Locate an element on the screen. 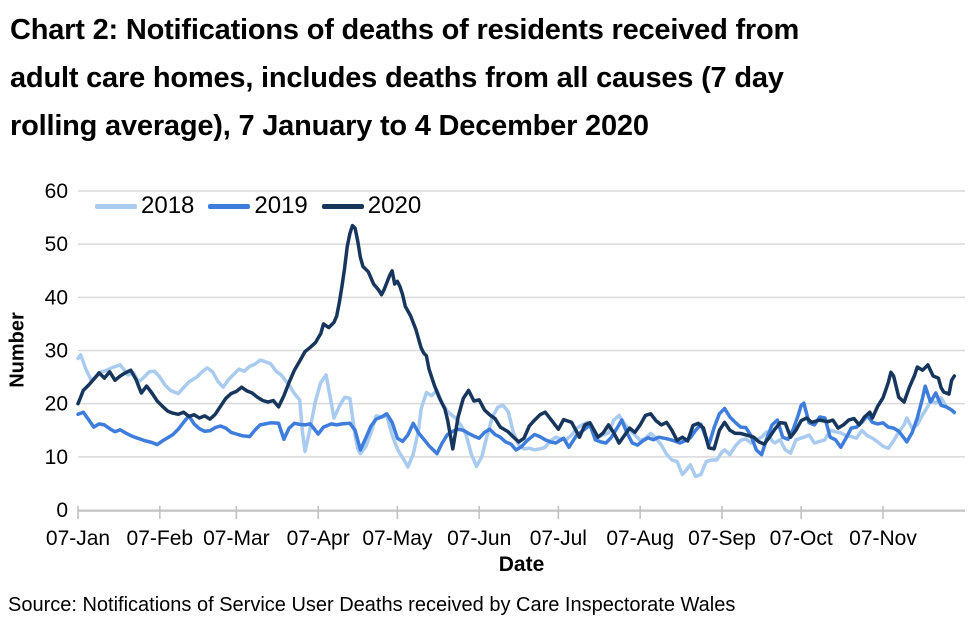  x-tick-label-07-Apr: 07-Apr is located at coordinates (318, 538).